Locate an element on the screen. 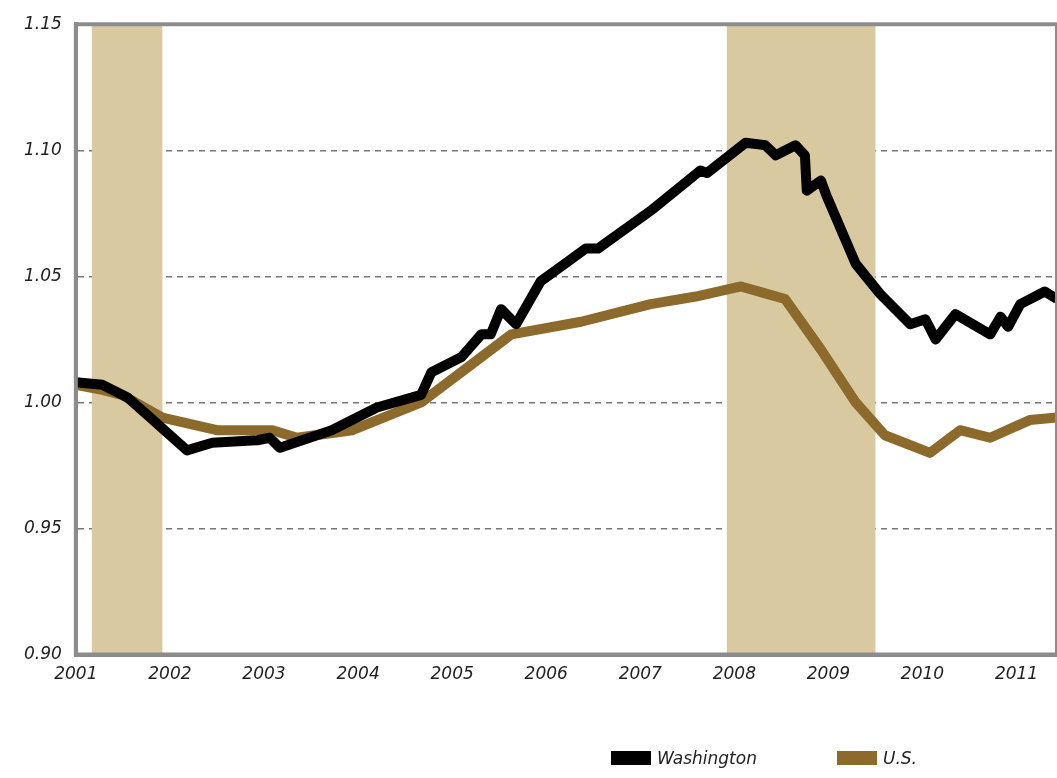 This screenshot has width=1057, height=778. y-tick-label: 1.15 is located at coordinates (42, 22).